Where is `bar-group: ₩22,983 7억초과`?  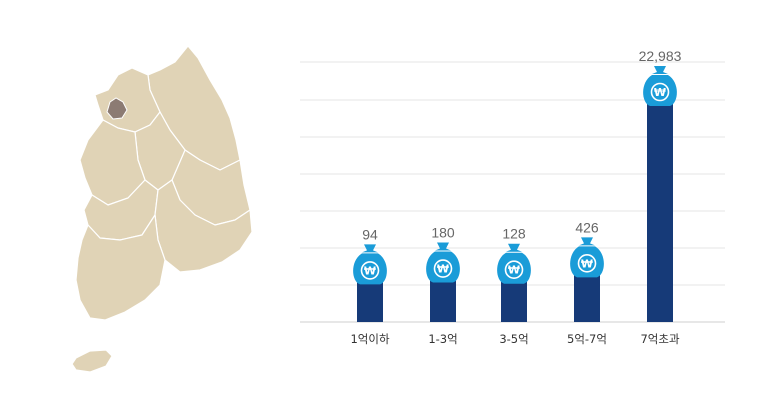 bar-group: ₩22,983 7억초과 is located at coordinates (660, 197).